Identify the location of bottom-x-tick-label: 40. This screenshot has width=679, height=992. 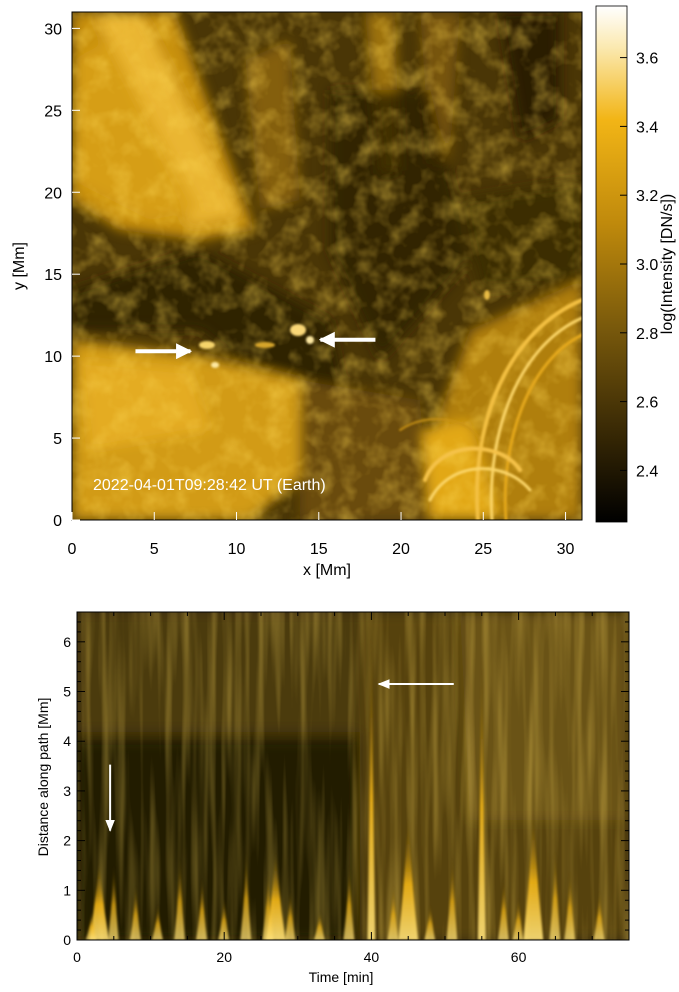
(372, 957).